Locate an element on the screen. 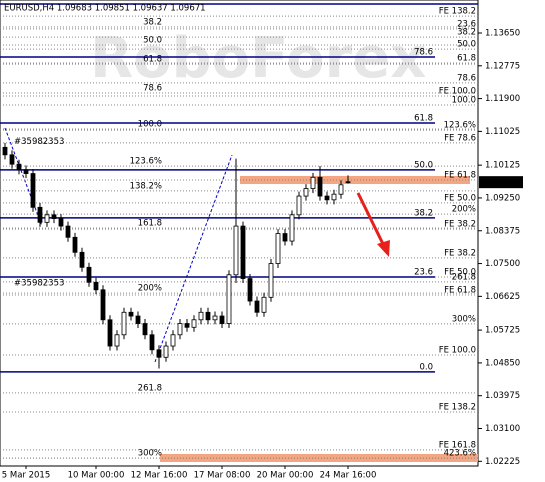 This screenshot has height=482, width=545. fibo-label: 78.6 is located at coordinates (423, 52).